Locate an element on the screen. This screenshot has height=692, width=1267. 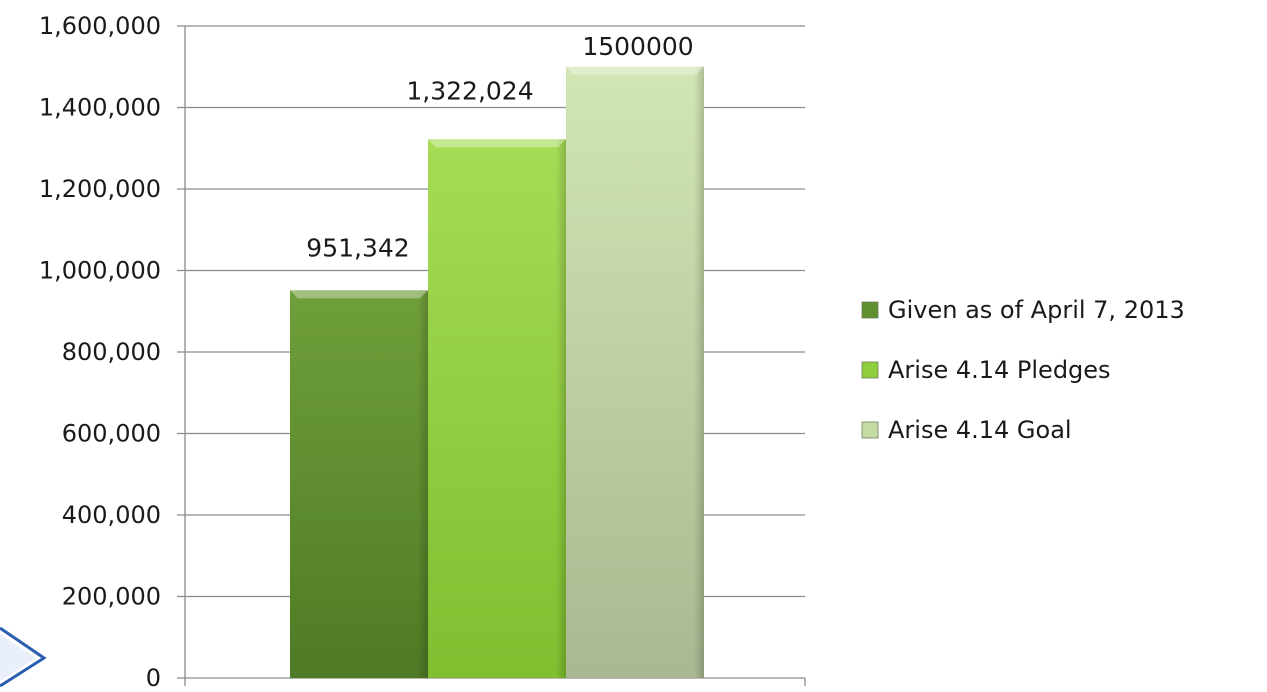
corner-arrow-icon is located at coordinates (23, 657).